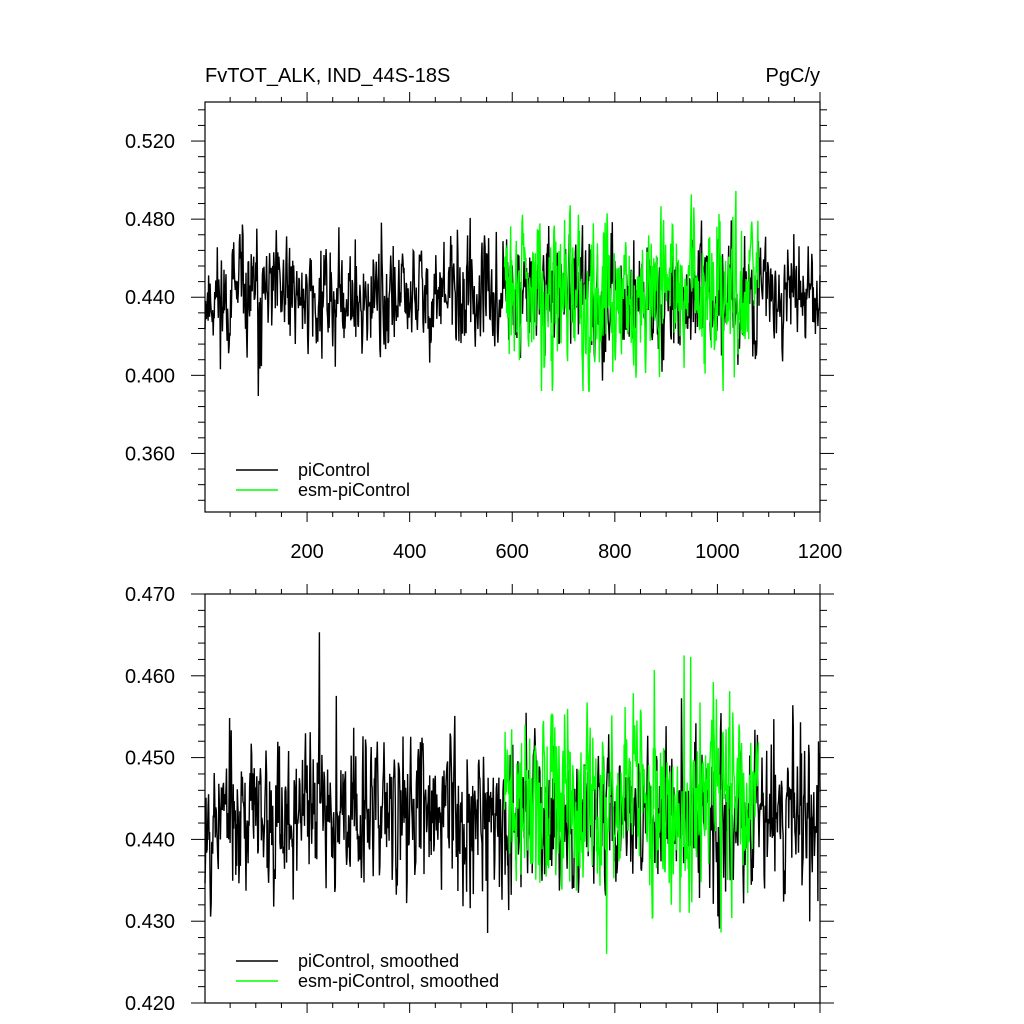  I want to click on y-tick-label: 0.420, so click(150, 1004).